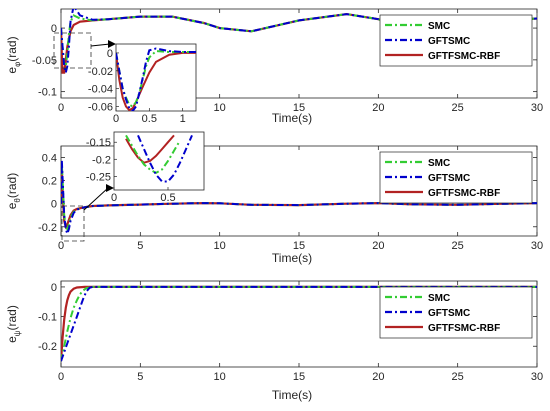  I want to click on y-axis-label: eθ(rad), so click(13, 191).